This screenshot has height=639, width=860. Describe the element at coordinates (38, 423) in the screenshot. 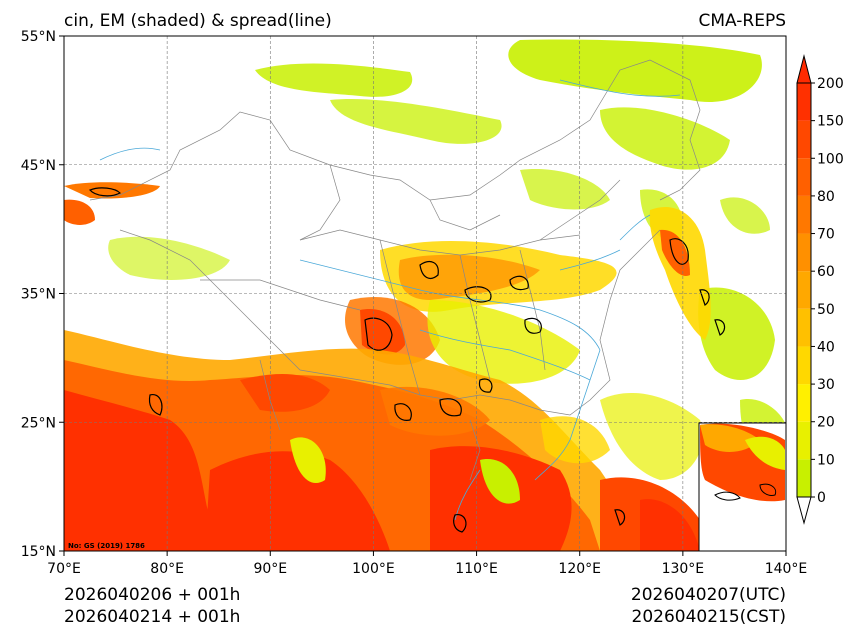

I see `lat-tick-label: 25°N` at that location.